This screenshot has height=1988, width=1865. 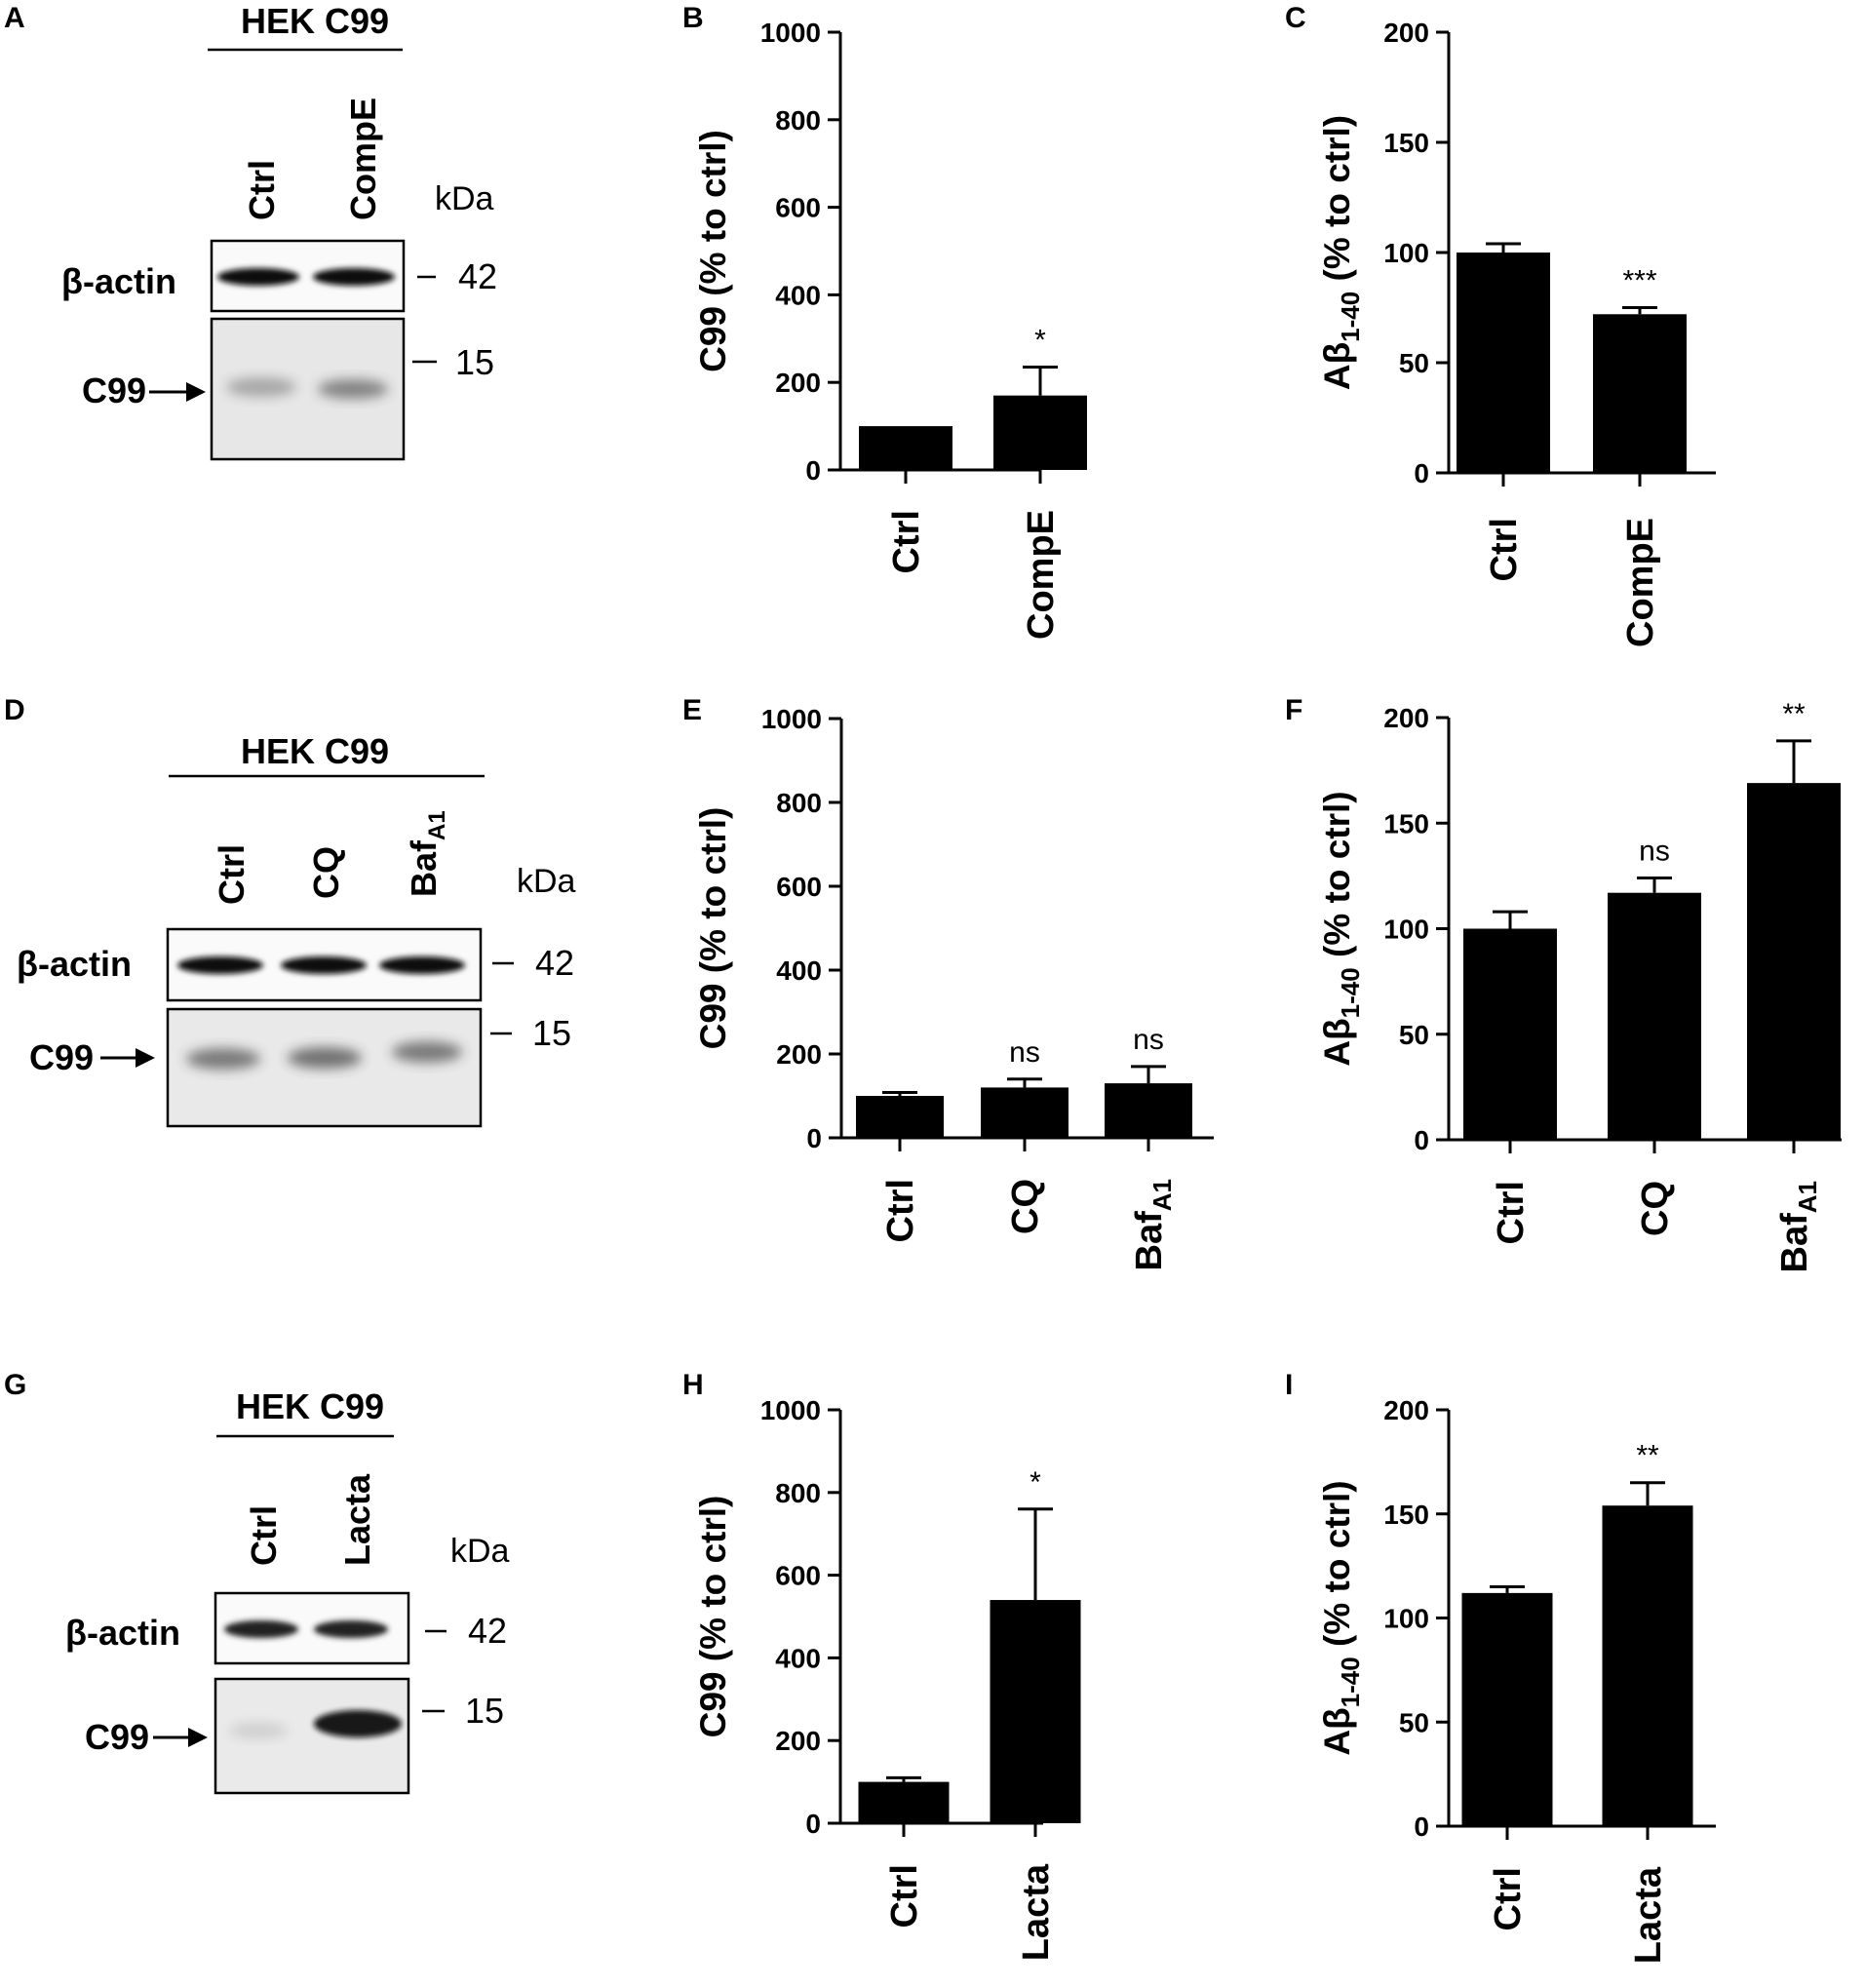 I want to click on blot-title: HEK C99, so click(x=310, y=1406).